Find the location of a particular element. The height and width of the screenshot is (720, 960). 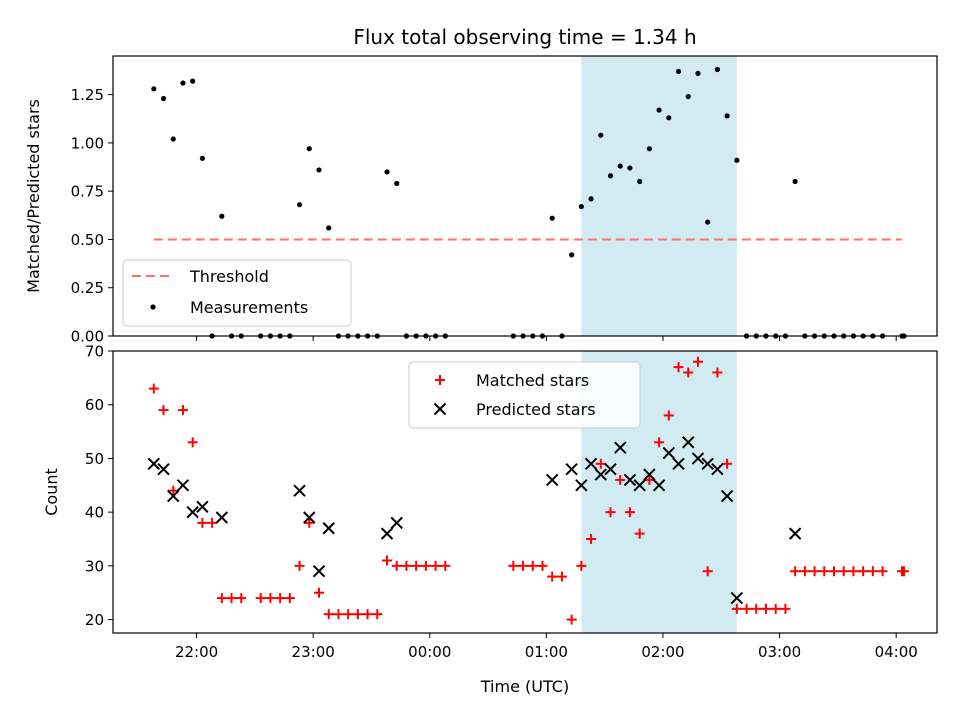

top-legend: Threshold Measurements is located at coordinates (237, 293).